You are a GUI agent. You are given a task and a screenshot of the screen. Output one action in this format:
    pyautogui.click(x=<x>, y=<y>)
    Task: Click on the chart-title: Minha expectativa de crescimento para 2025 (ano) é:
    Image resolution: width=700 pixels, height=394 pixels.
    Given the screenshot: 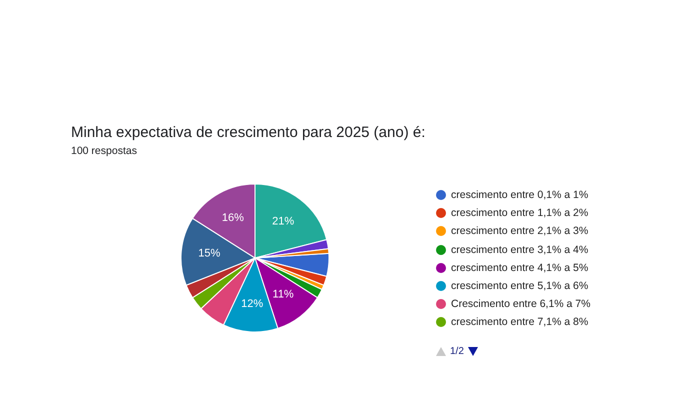 What is the action you would take?
    pyautogui.click(x=248, y=132)
    